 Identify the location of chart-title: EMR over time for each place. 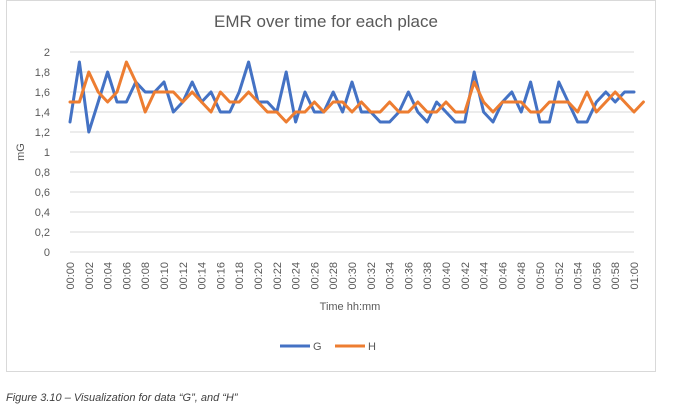
(326, 21).